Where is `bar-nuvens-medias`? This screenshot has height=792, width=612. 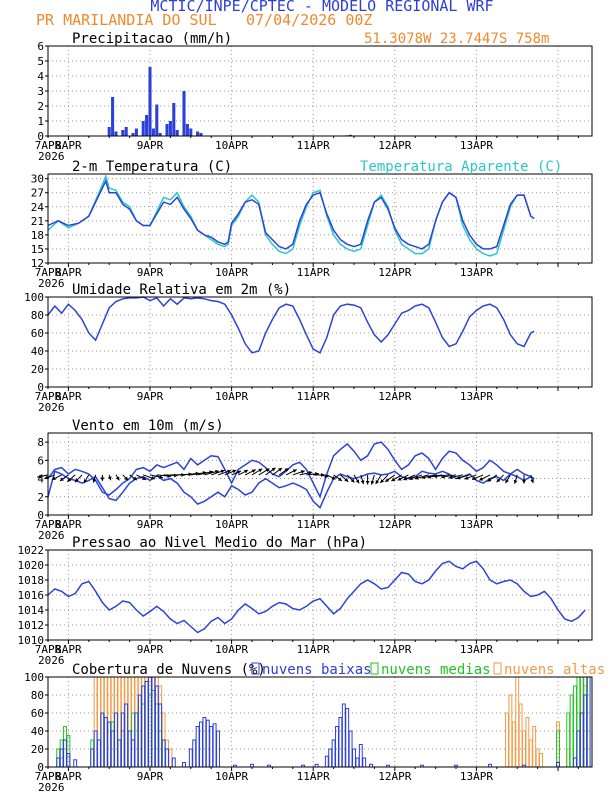
bar-nuvens-medias is located at coordinates (575, 726).